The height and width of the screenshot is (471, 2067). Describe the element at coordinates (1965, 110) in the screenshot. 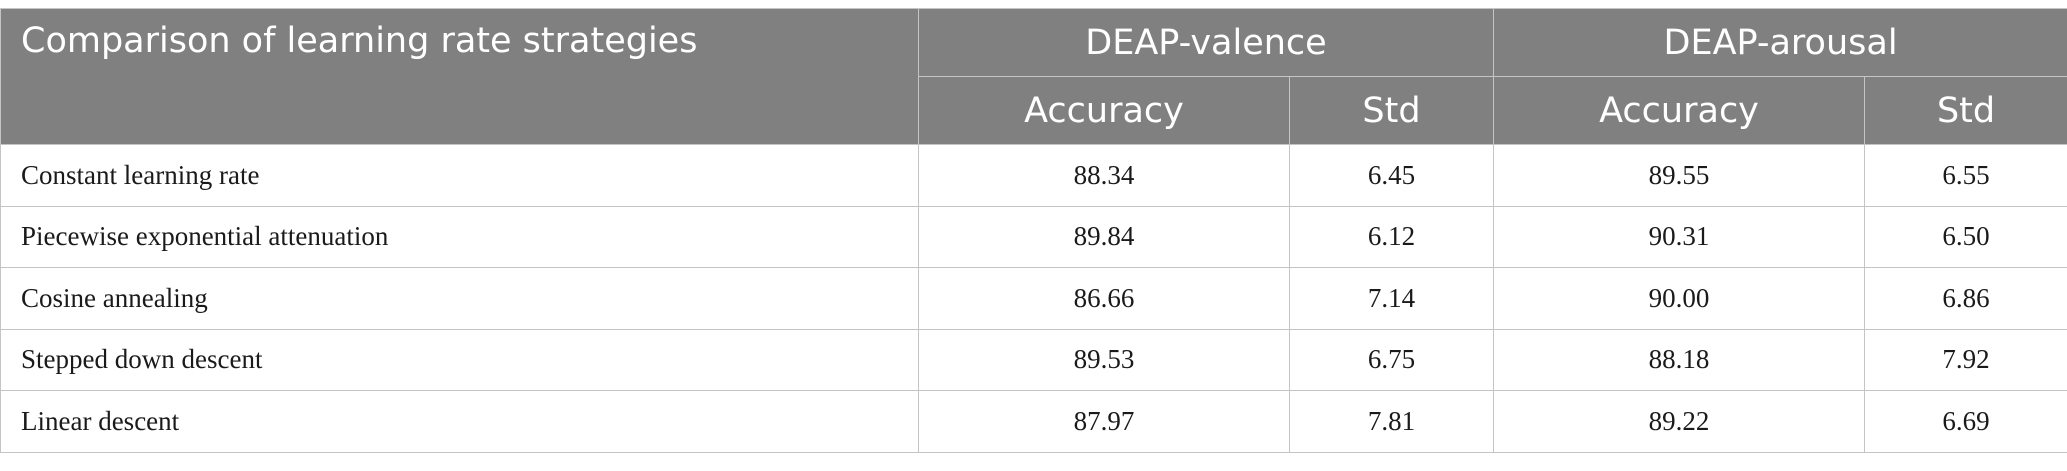

I see `col-header-arousal-std: Std` at that location.